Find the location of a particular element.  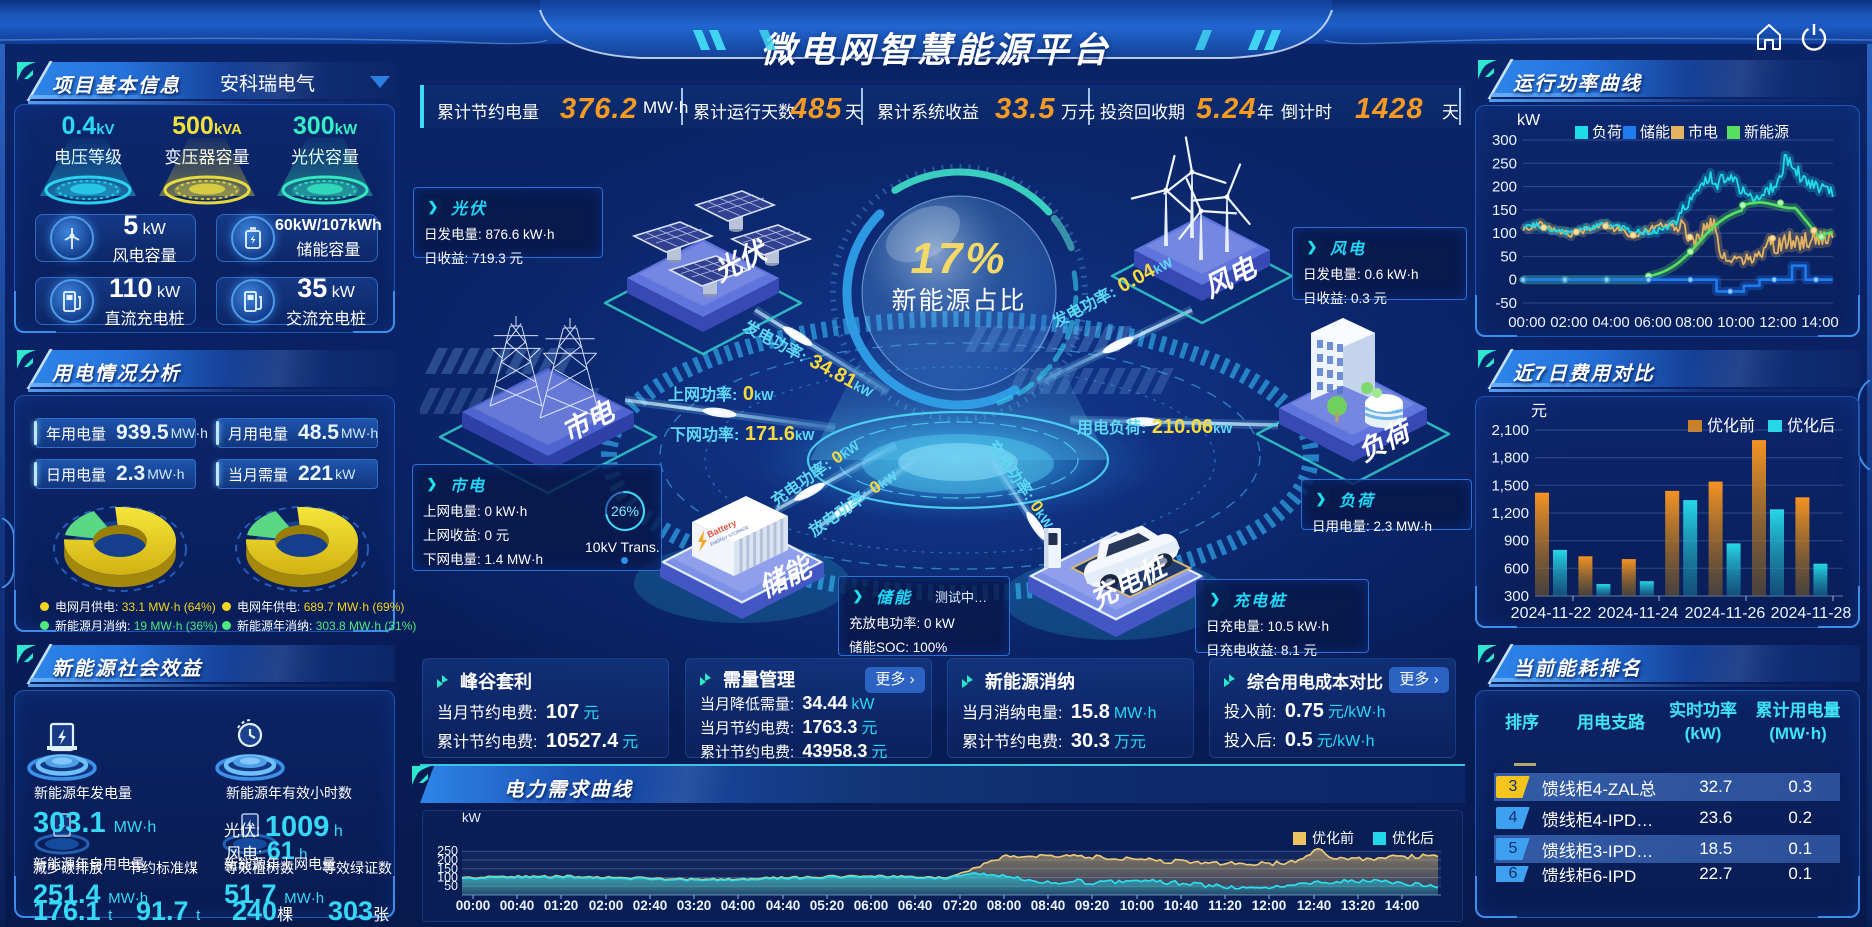

svg-text: -50 is located at coordinates (1506, 303).